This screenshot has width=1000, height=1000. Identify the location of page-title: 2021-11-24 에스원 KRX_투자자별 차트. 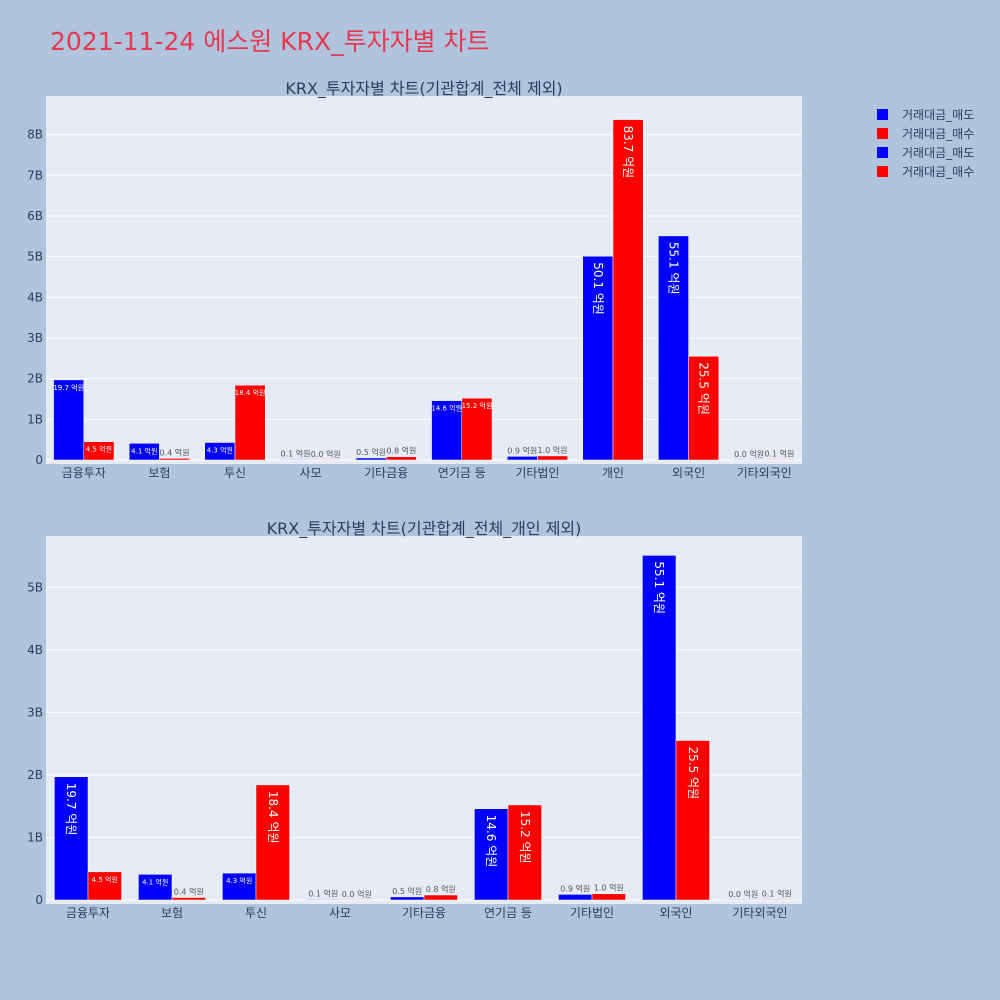
(270, 41).